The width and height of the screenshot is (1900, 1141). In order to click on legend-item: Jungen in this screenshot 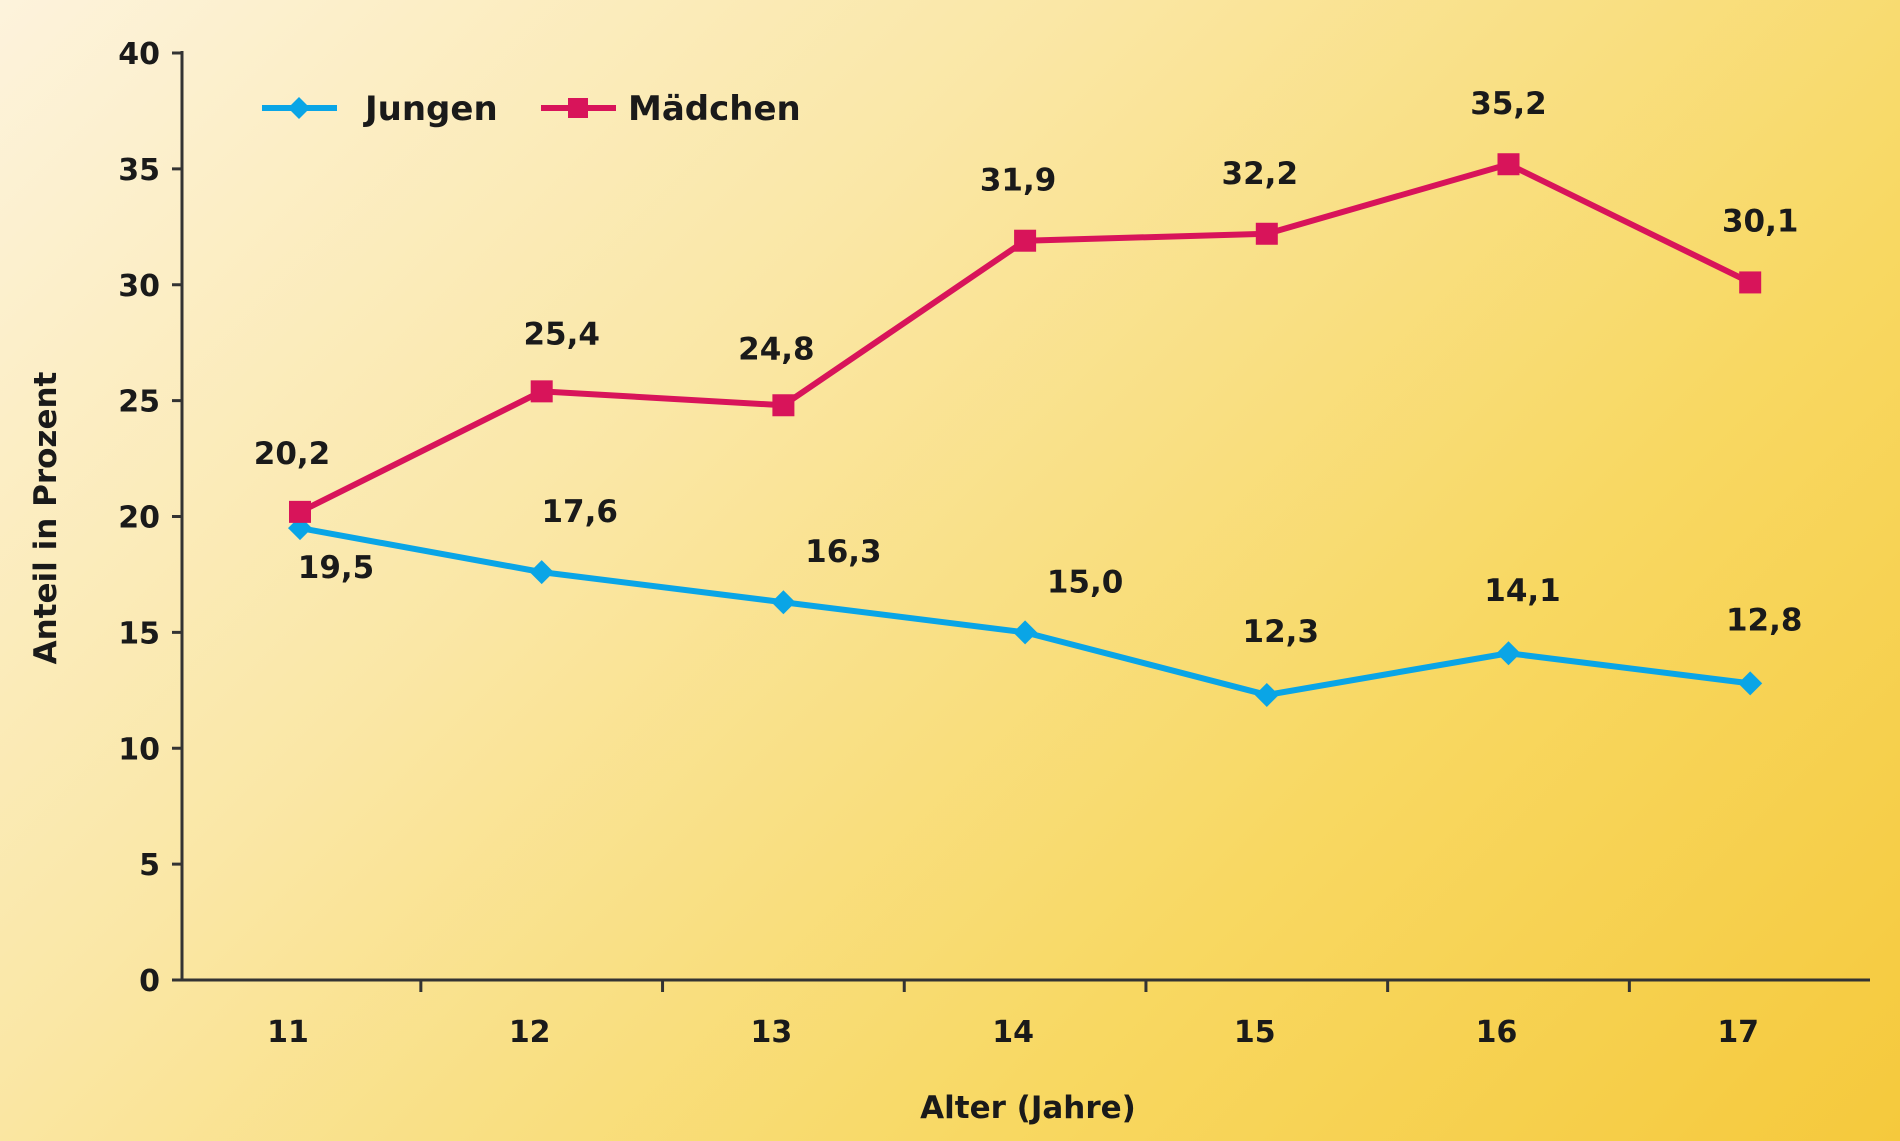, I will do `click(380, 109)`.